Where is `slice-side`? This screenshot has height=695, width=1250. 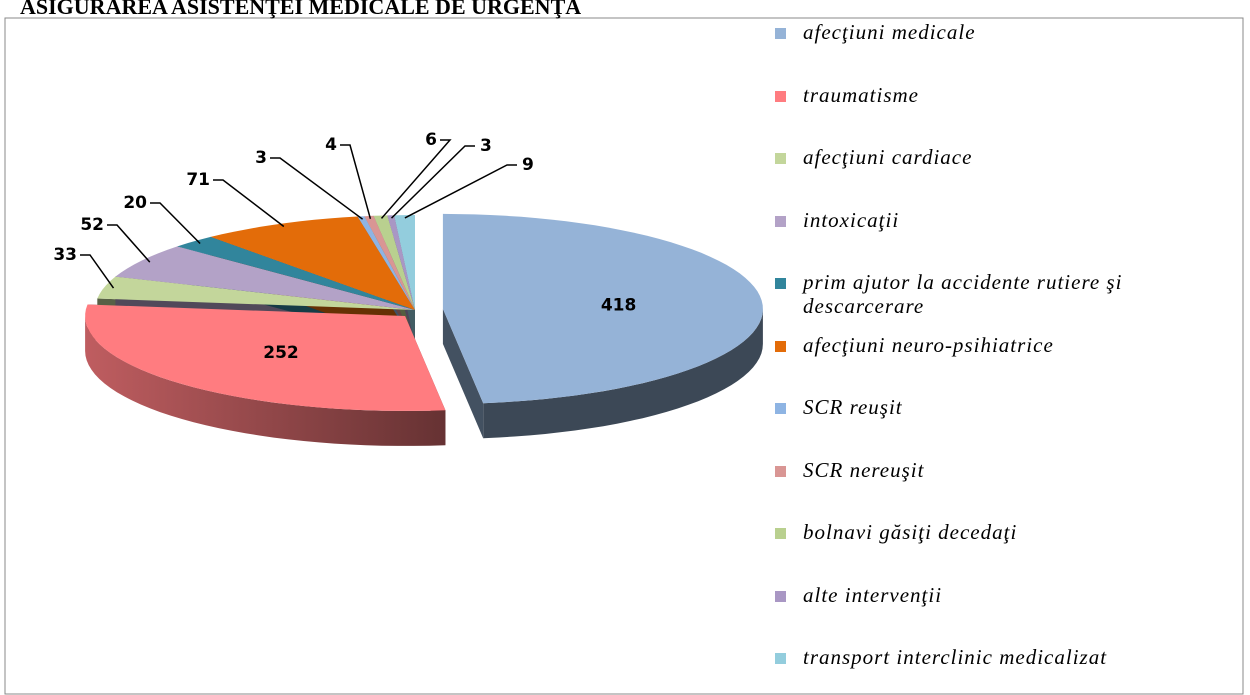
slice-side is located at coordinates (463, 373).